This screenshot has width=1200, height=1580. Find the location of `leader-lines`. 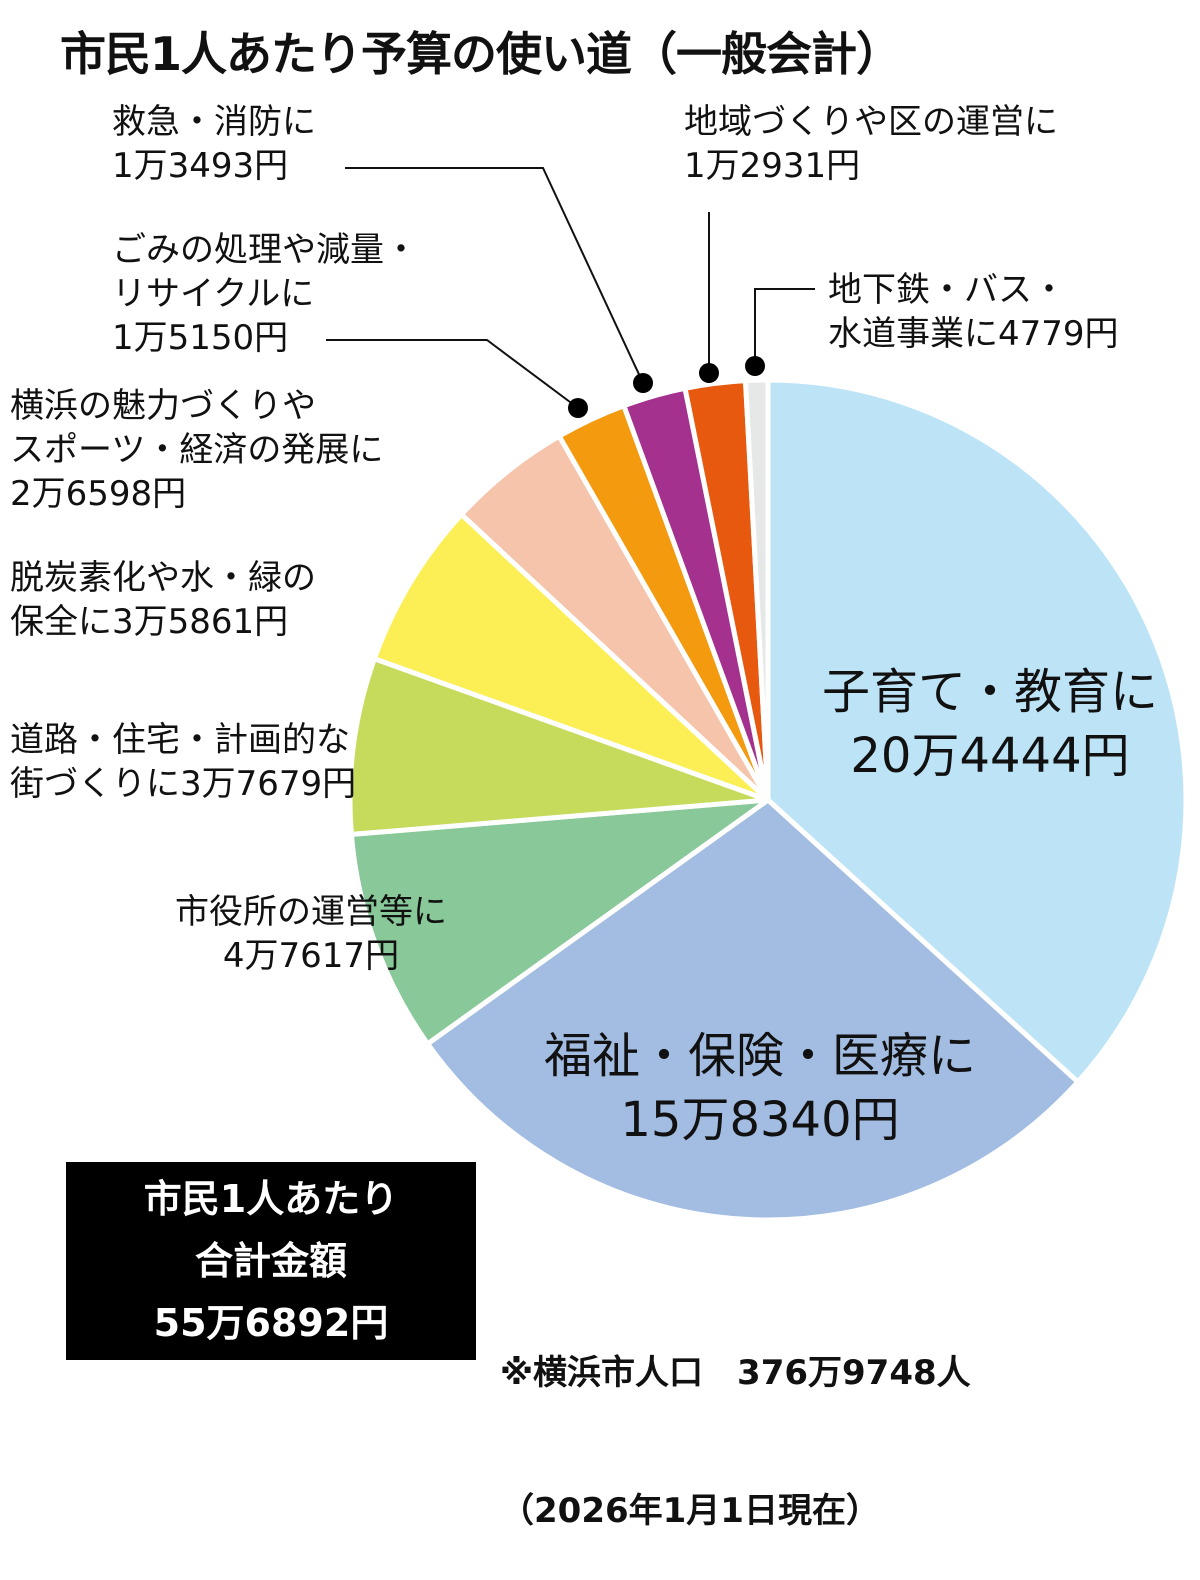

leader-lines is located at coordinates (570, 288).